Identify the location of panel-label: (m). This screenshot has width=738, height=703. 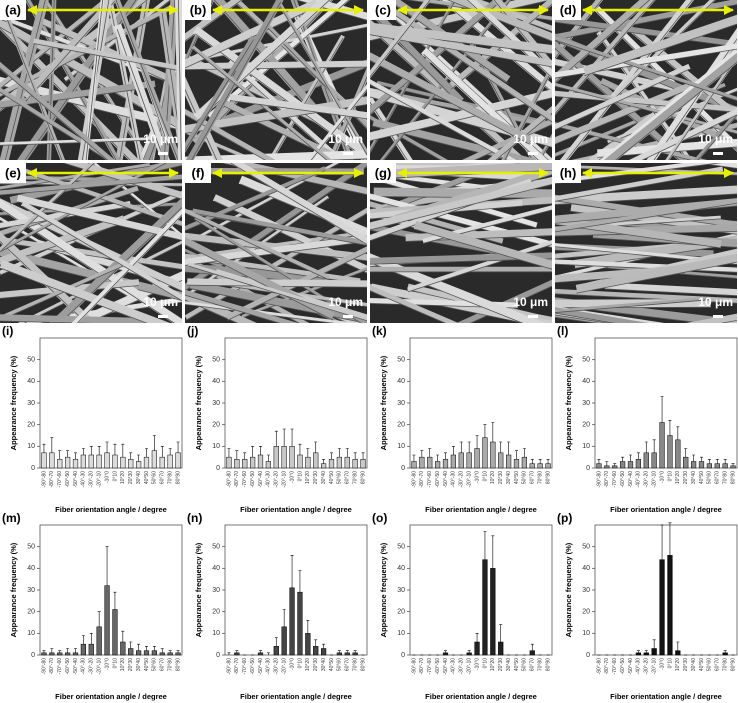
(11, 518).